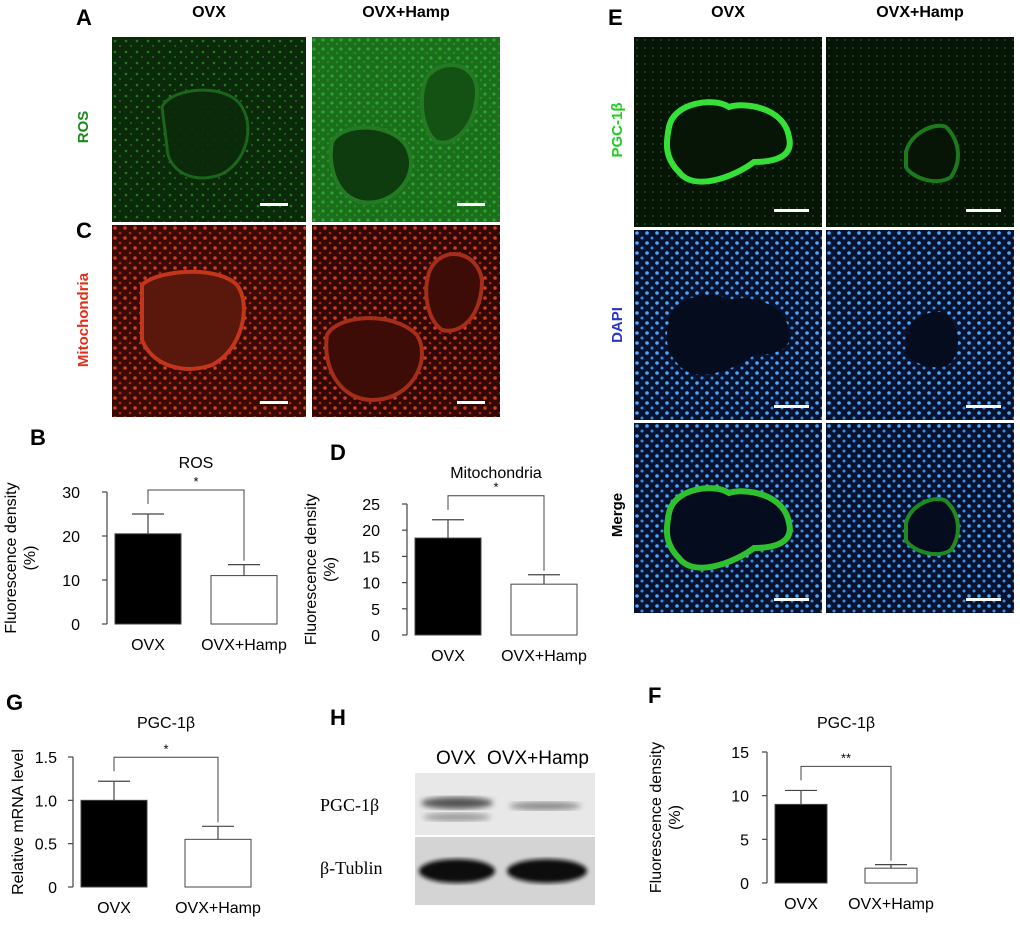  I want to click on y-tick-label: 1.0, so click(46, 801).